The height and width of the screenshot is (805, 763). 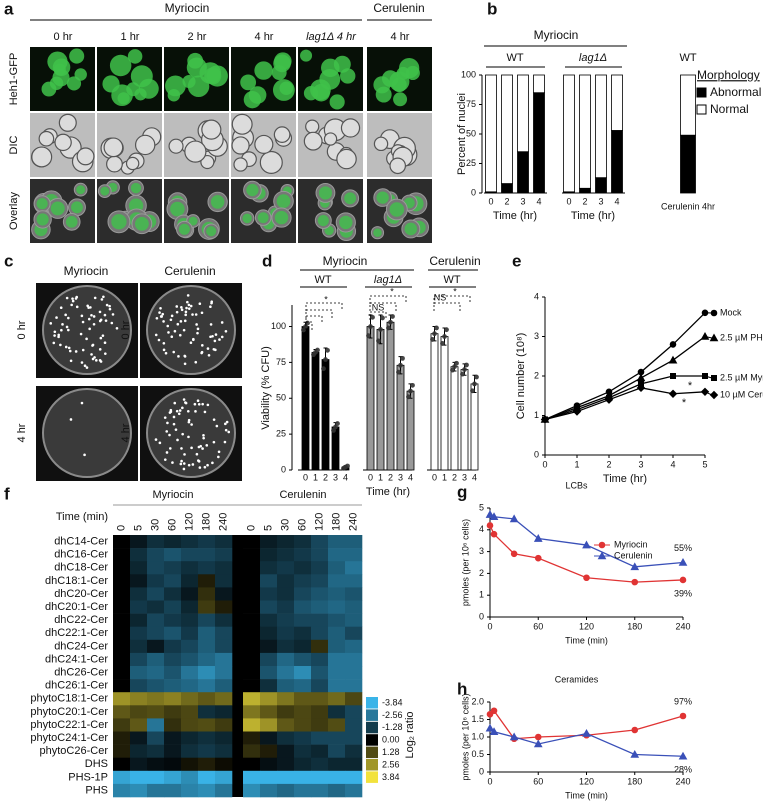 What do you see at coordinates (633, 555) in the screenshot?
I see `legend-label: Cerulenin` at bounding box center [633, 555].